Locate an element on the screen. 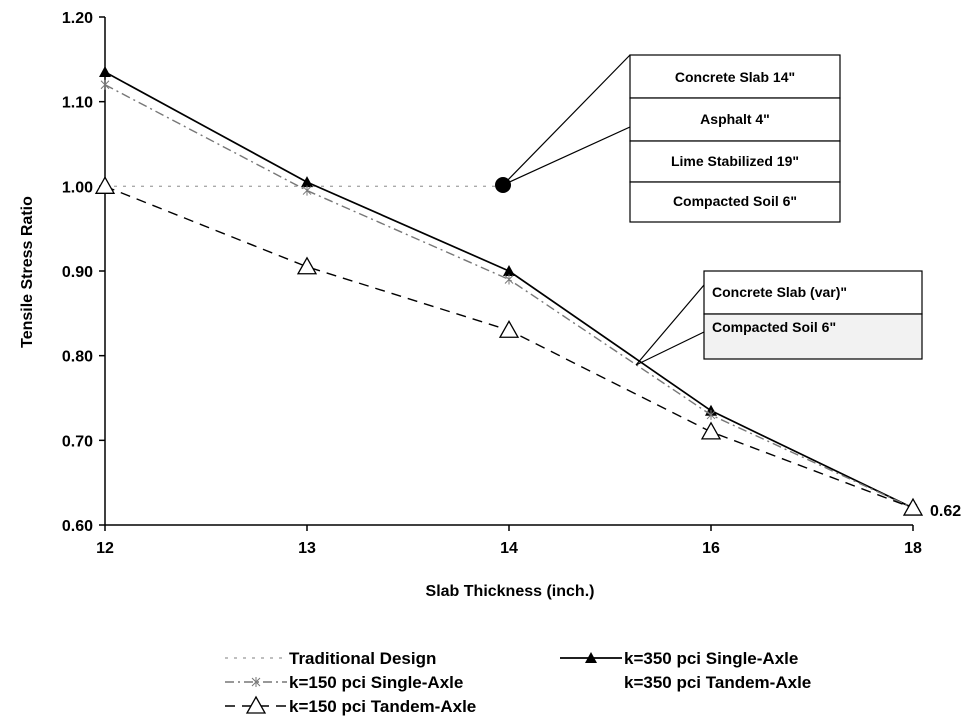 The width and height of the screenshot is (977, 728). box-compacted-soil-6-bottom is located at coordinates (813, 336).